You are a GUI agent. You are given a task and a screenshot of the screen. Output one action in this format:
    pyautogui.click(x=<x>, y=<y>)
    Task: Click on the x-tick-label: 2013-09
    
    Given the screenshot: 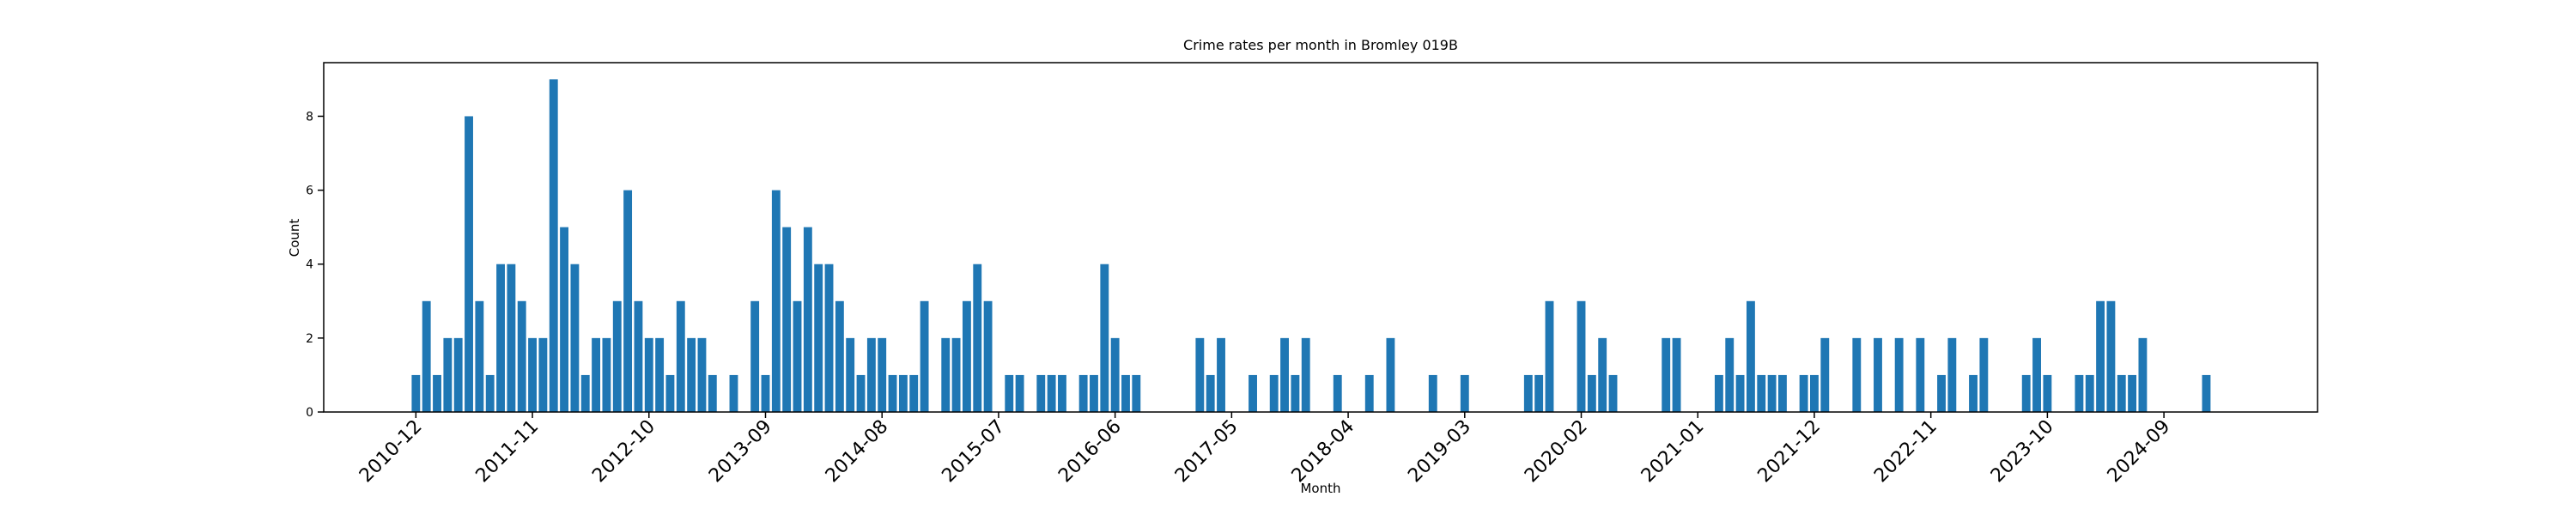 What is the action you would take?
    pyautogui.click(x=740, y=452)
    